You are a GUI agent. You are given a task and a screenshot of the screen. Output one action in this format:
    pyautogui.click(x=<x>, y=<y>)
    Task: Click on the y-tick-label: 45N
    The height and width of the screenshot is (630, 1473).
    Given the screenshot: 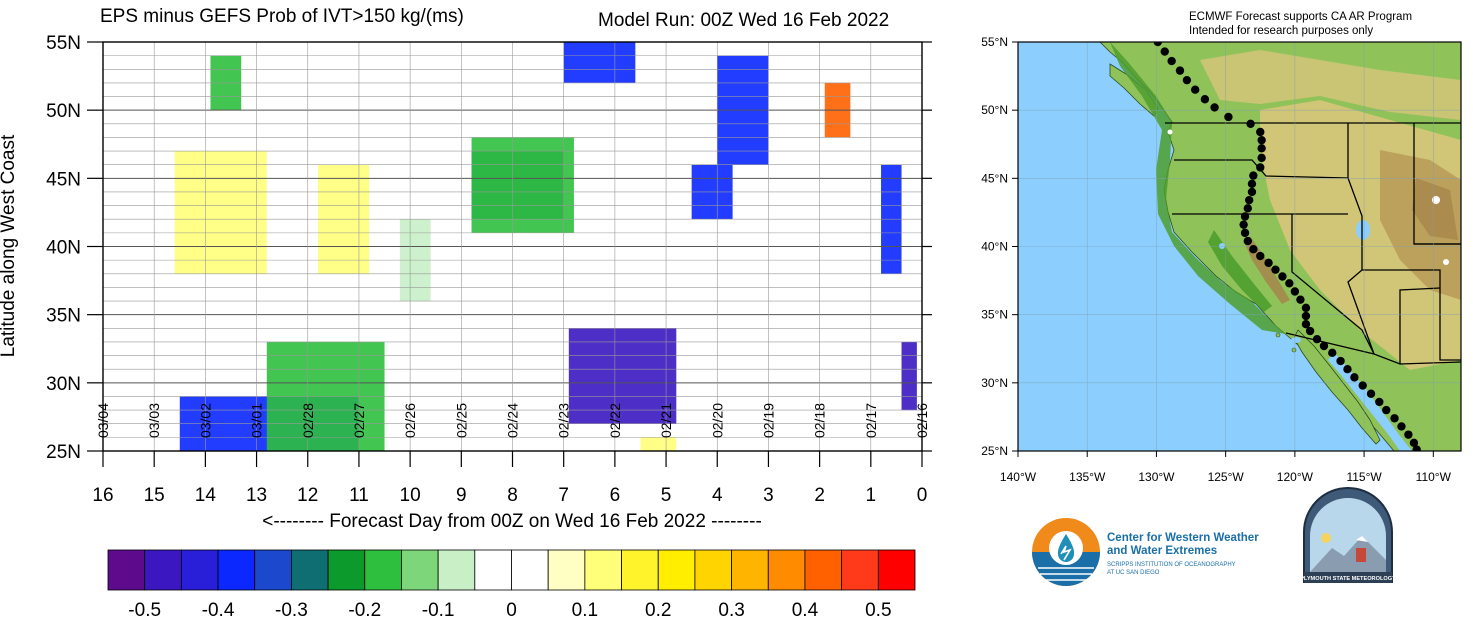 What is the action you would take?
    pyautogui.click(x=63, y=179)
    